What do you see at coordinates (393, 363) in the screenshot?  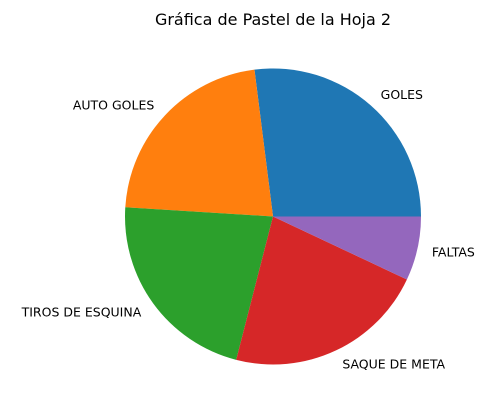 I see `pie-label-saque-de-meta: SAQUE DE META` at bounding box center [393, 363].